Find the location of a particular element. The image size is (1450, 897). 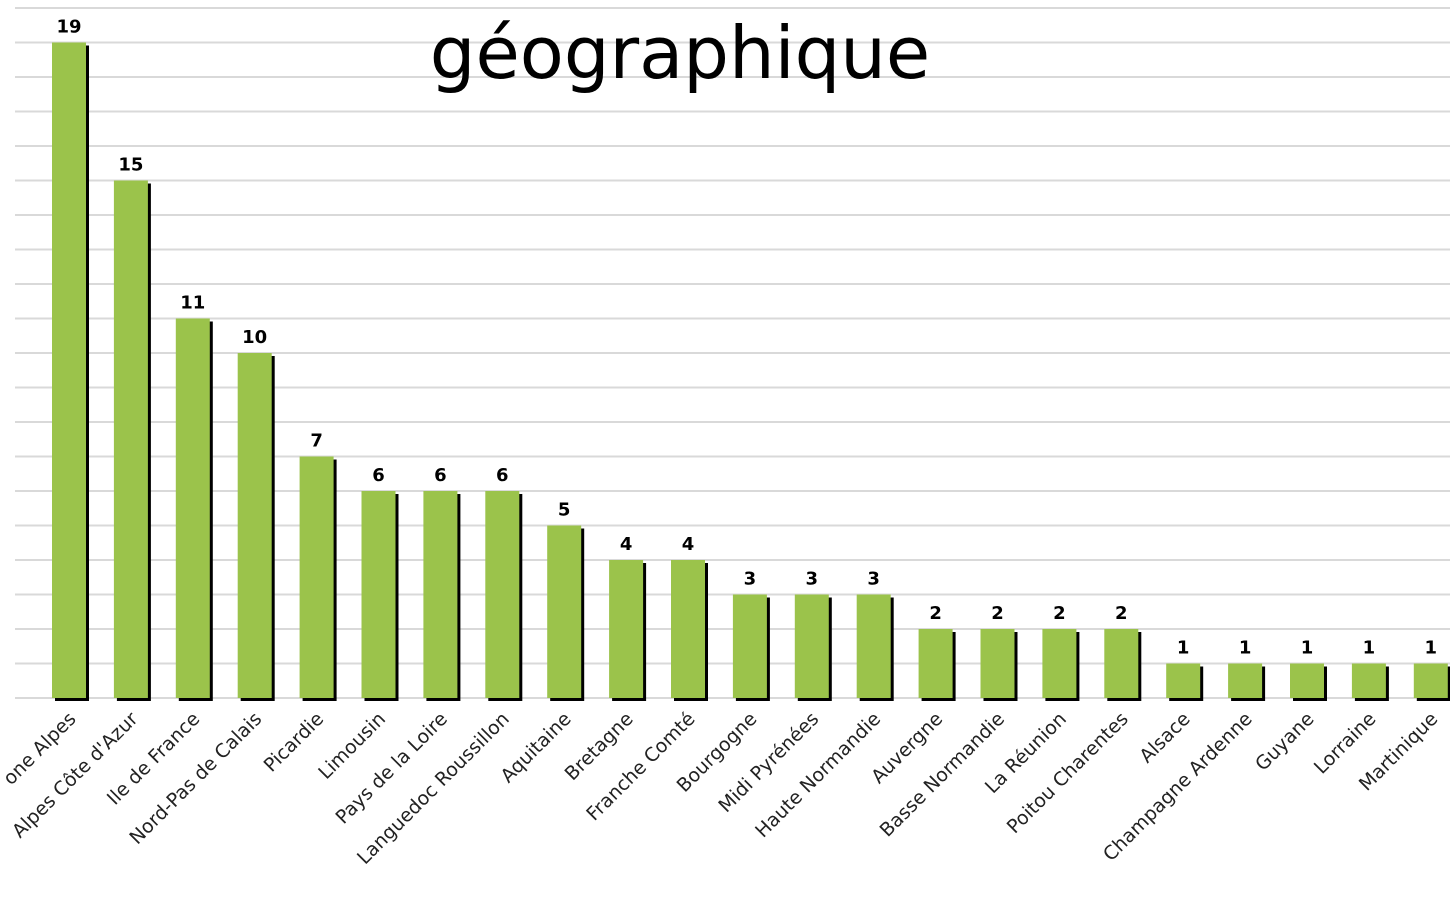

value-label: 15 is located at coordinates (130, 165).